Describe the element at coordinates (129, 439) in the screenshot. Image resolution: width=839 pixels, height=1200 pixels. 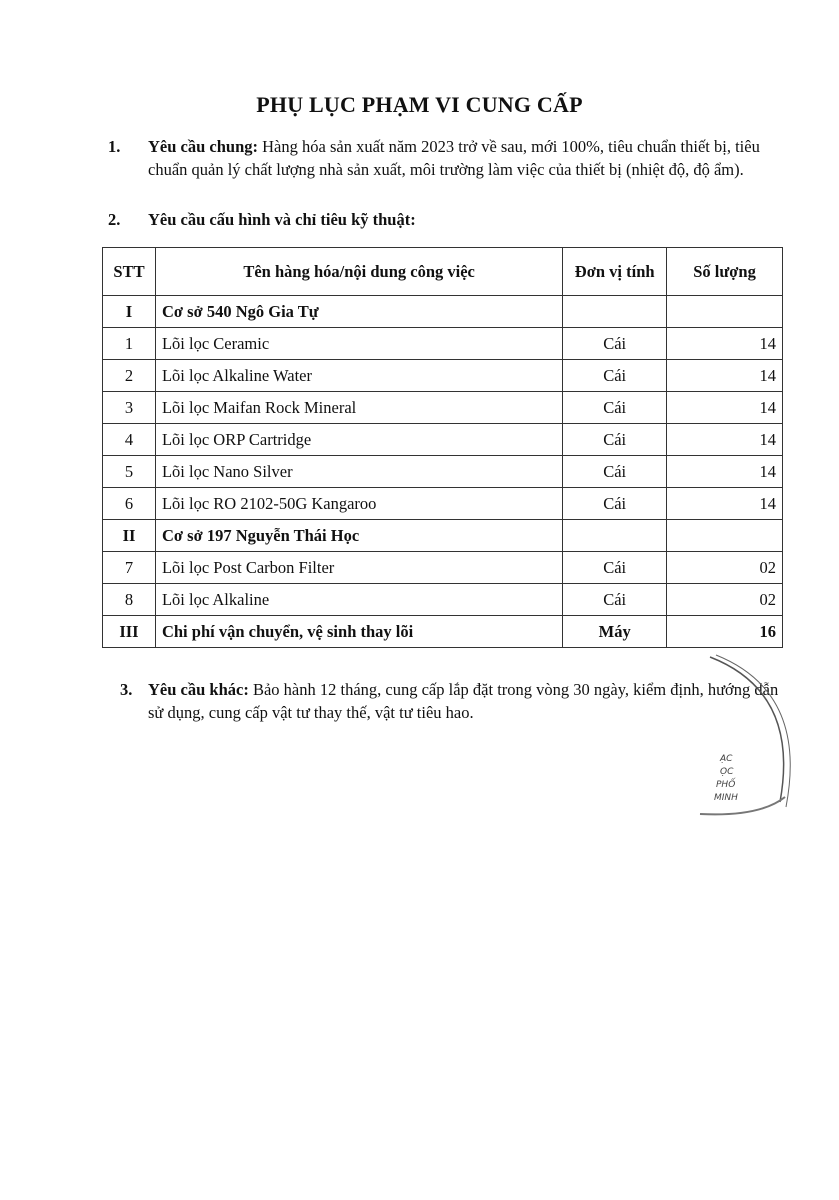
I see `cell-stt: 4` at that location.